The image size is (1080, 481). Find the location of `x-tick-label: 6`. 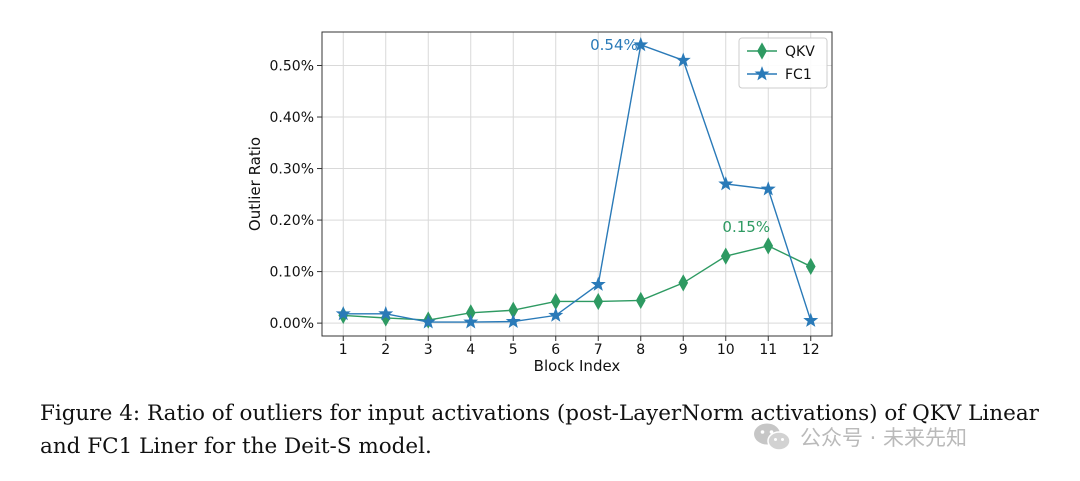

x-tick-label: 6 is located at coordinates (555, 350).